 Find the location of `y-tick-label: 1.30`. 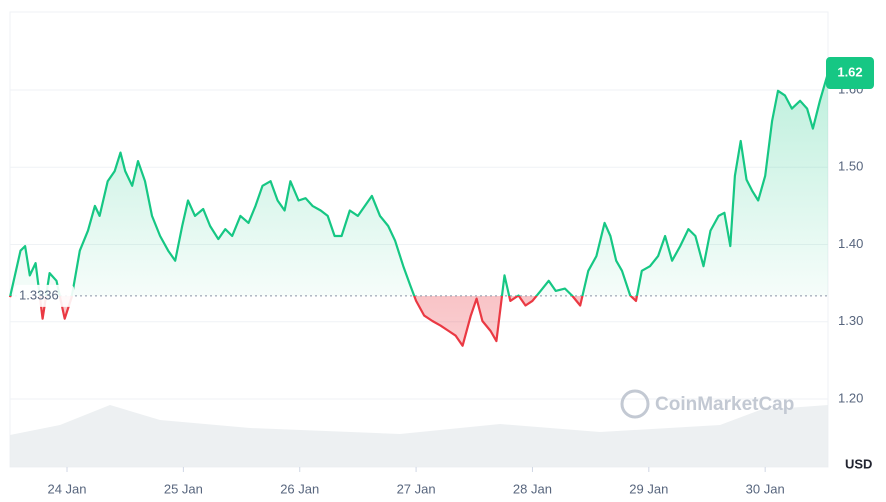

y-tick-label: 1.30 is located at coordinates (850, 320).